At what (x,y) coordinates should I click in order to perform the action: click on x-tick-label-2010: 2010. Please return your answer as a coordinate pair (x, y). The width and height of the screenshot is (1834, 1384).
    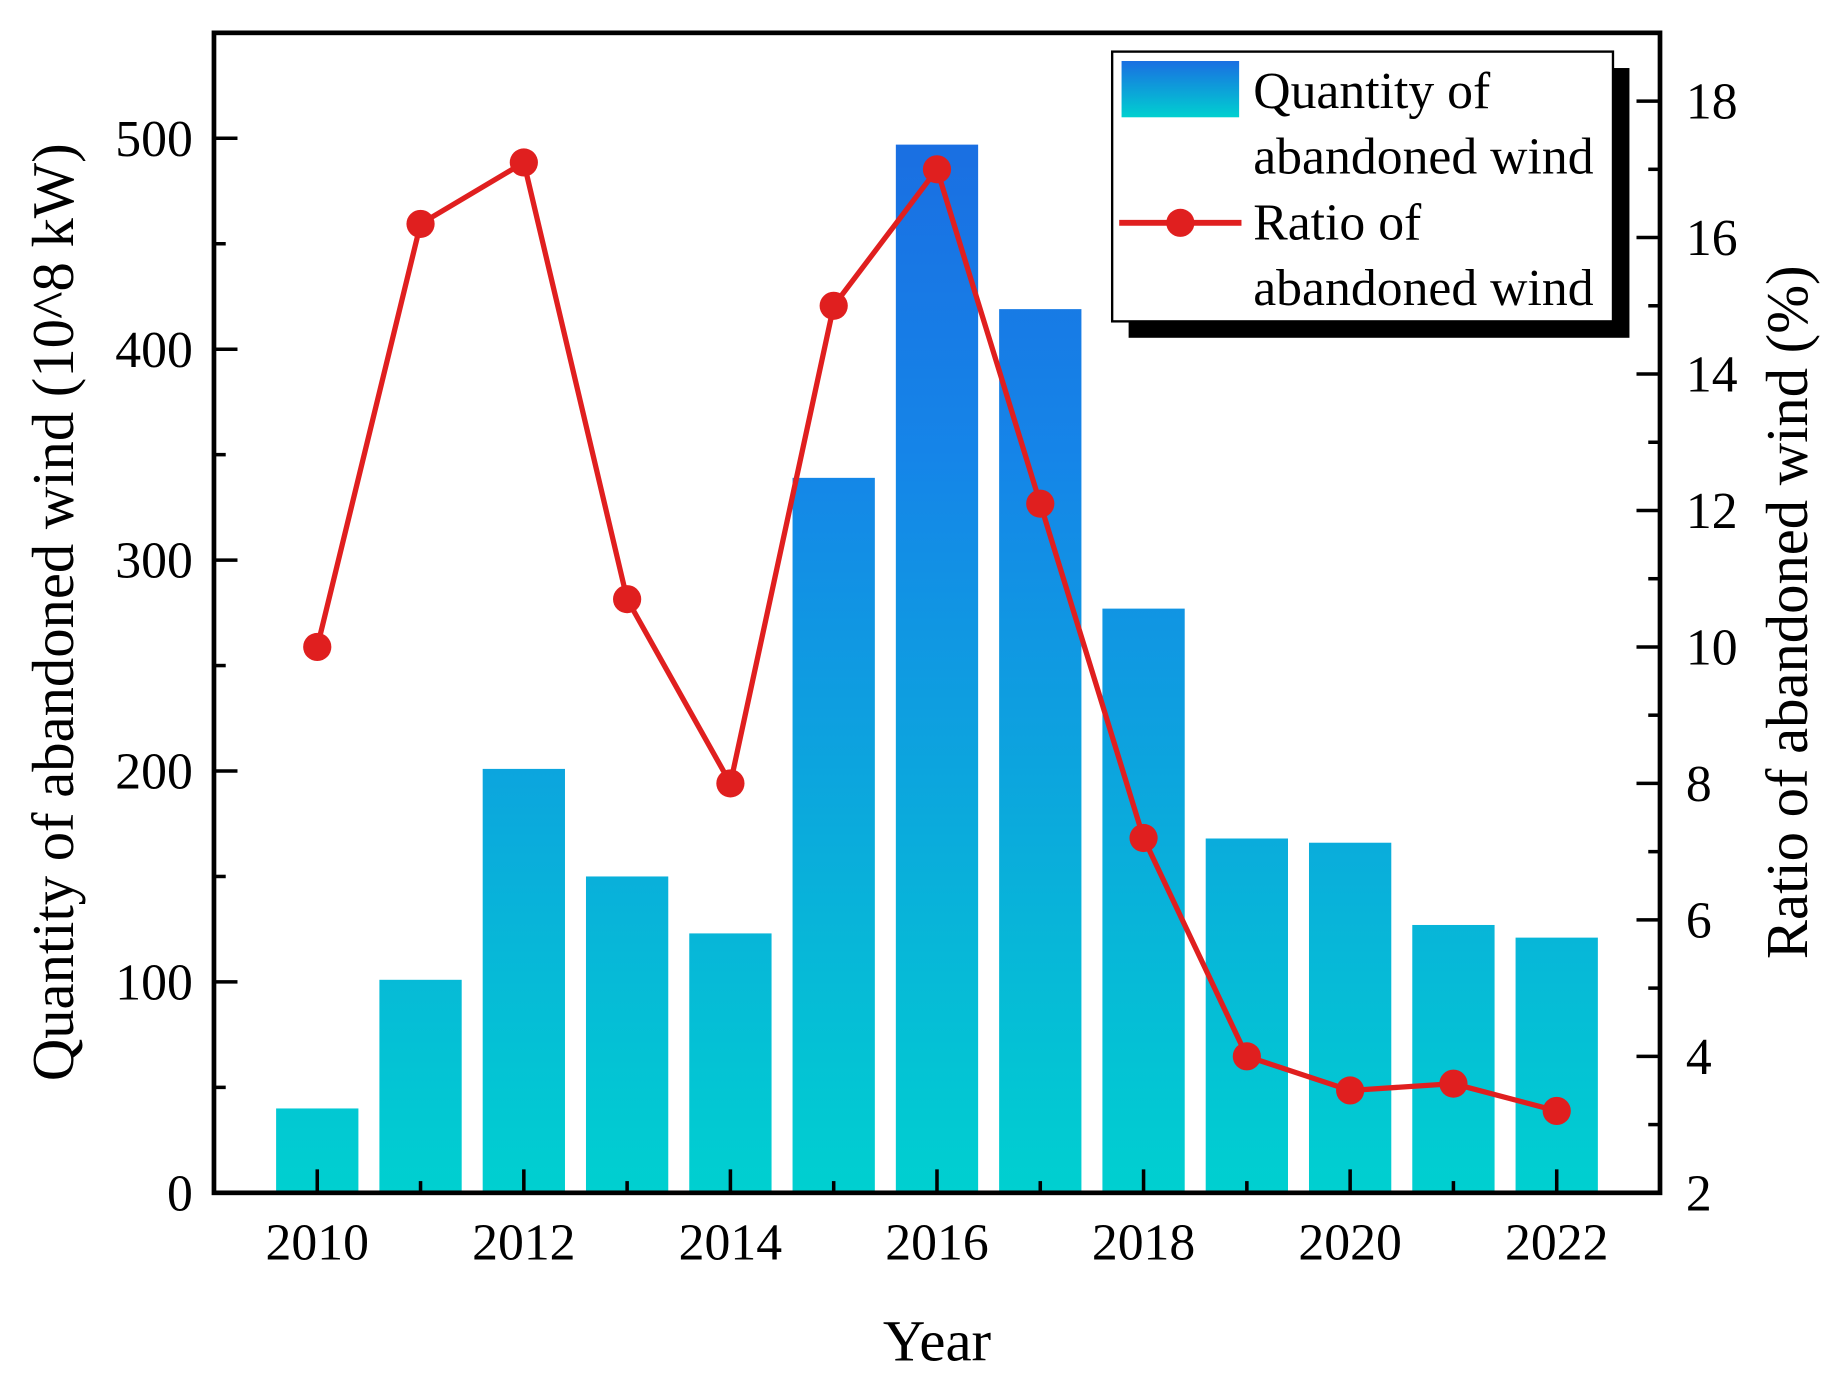
    Looking at the image, I should click on (317, 1243).